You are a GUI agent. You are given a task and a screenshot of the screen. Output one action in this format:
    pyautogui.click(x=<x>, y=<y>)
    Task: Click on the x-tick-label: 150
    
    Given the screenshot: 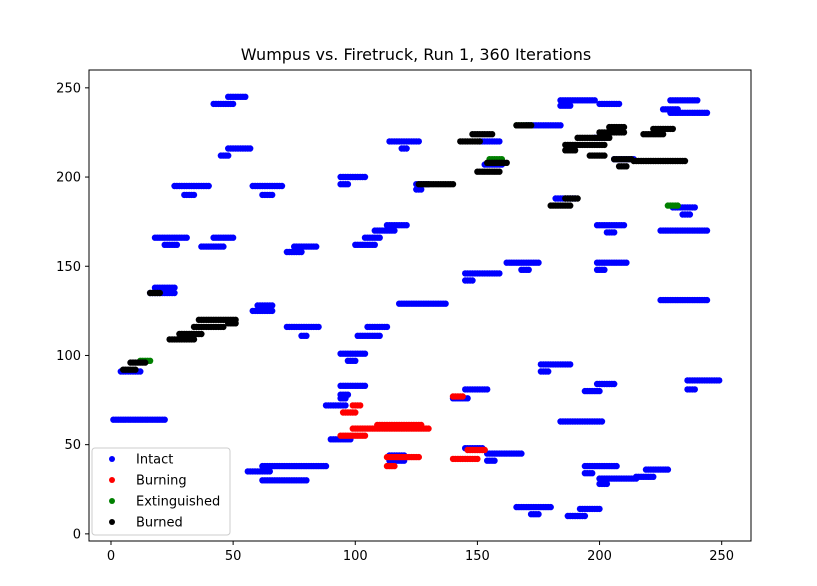 What is the action you would take?
    pyautogui.click(x=477, y=556)
    